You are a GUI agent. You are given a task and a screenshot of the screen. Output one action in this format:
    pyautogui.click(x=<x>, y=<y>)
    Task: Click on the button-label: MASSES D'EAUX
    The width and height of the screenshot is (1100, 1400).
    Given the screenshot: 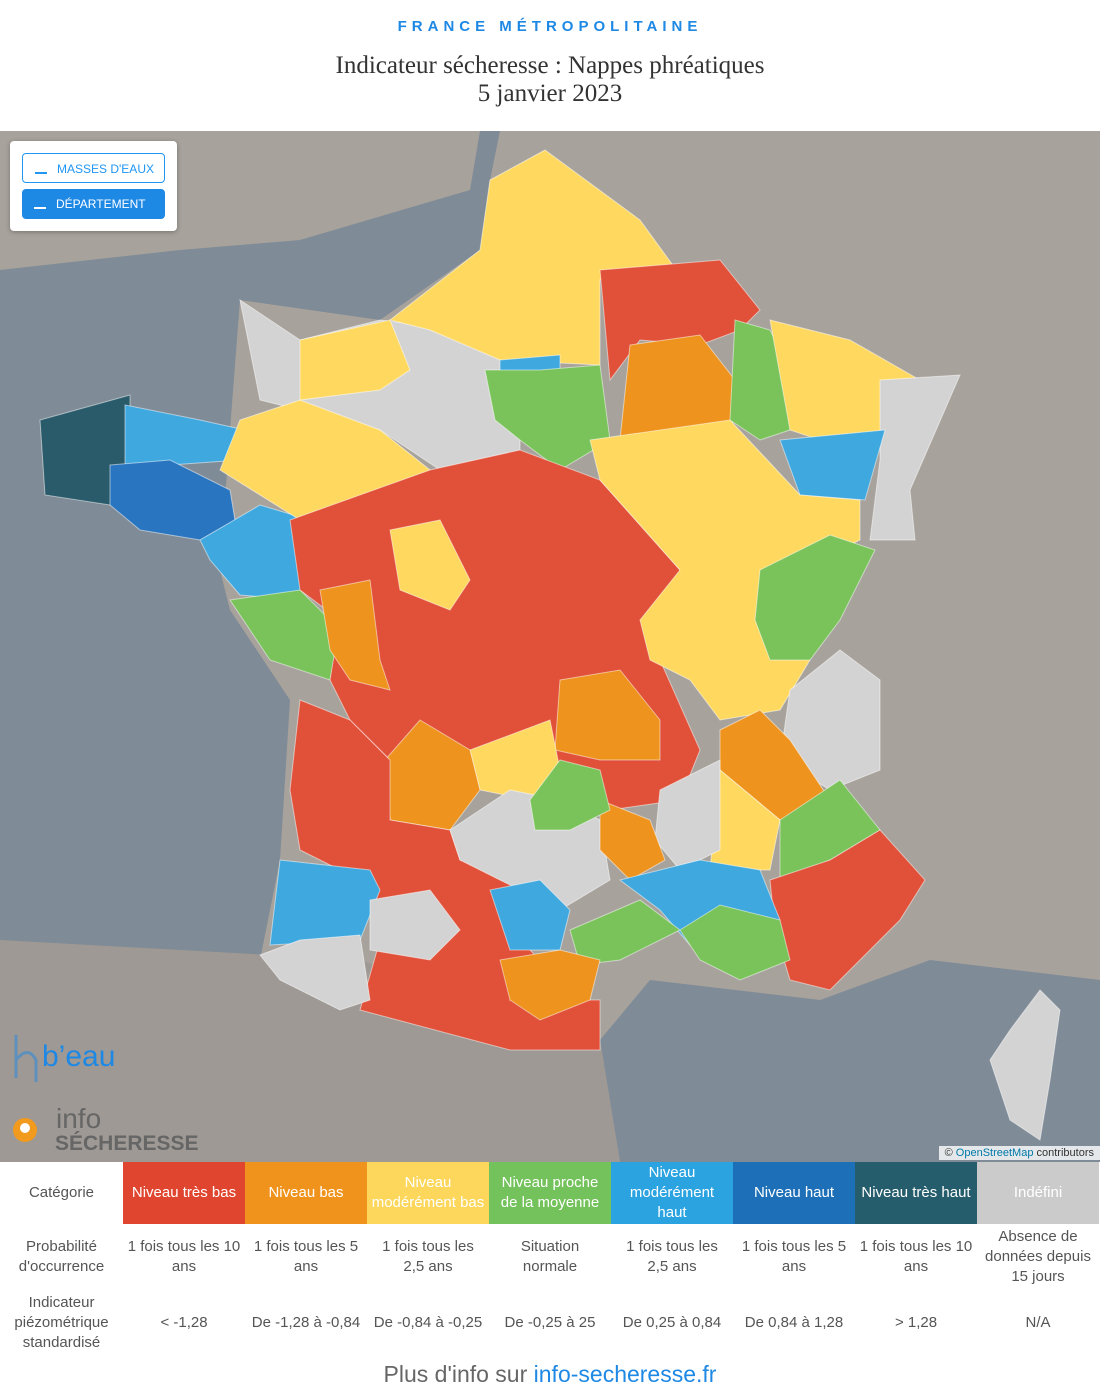 What is the action you would take?
    pyautogui.click(x=105, y=169)
    